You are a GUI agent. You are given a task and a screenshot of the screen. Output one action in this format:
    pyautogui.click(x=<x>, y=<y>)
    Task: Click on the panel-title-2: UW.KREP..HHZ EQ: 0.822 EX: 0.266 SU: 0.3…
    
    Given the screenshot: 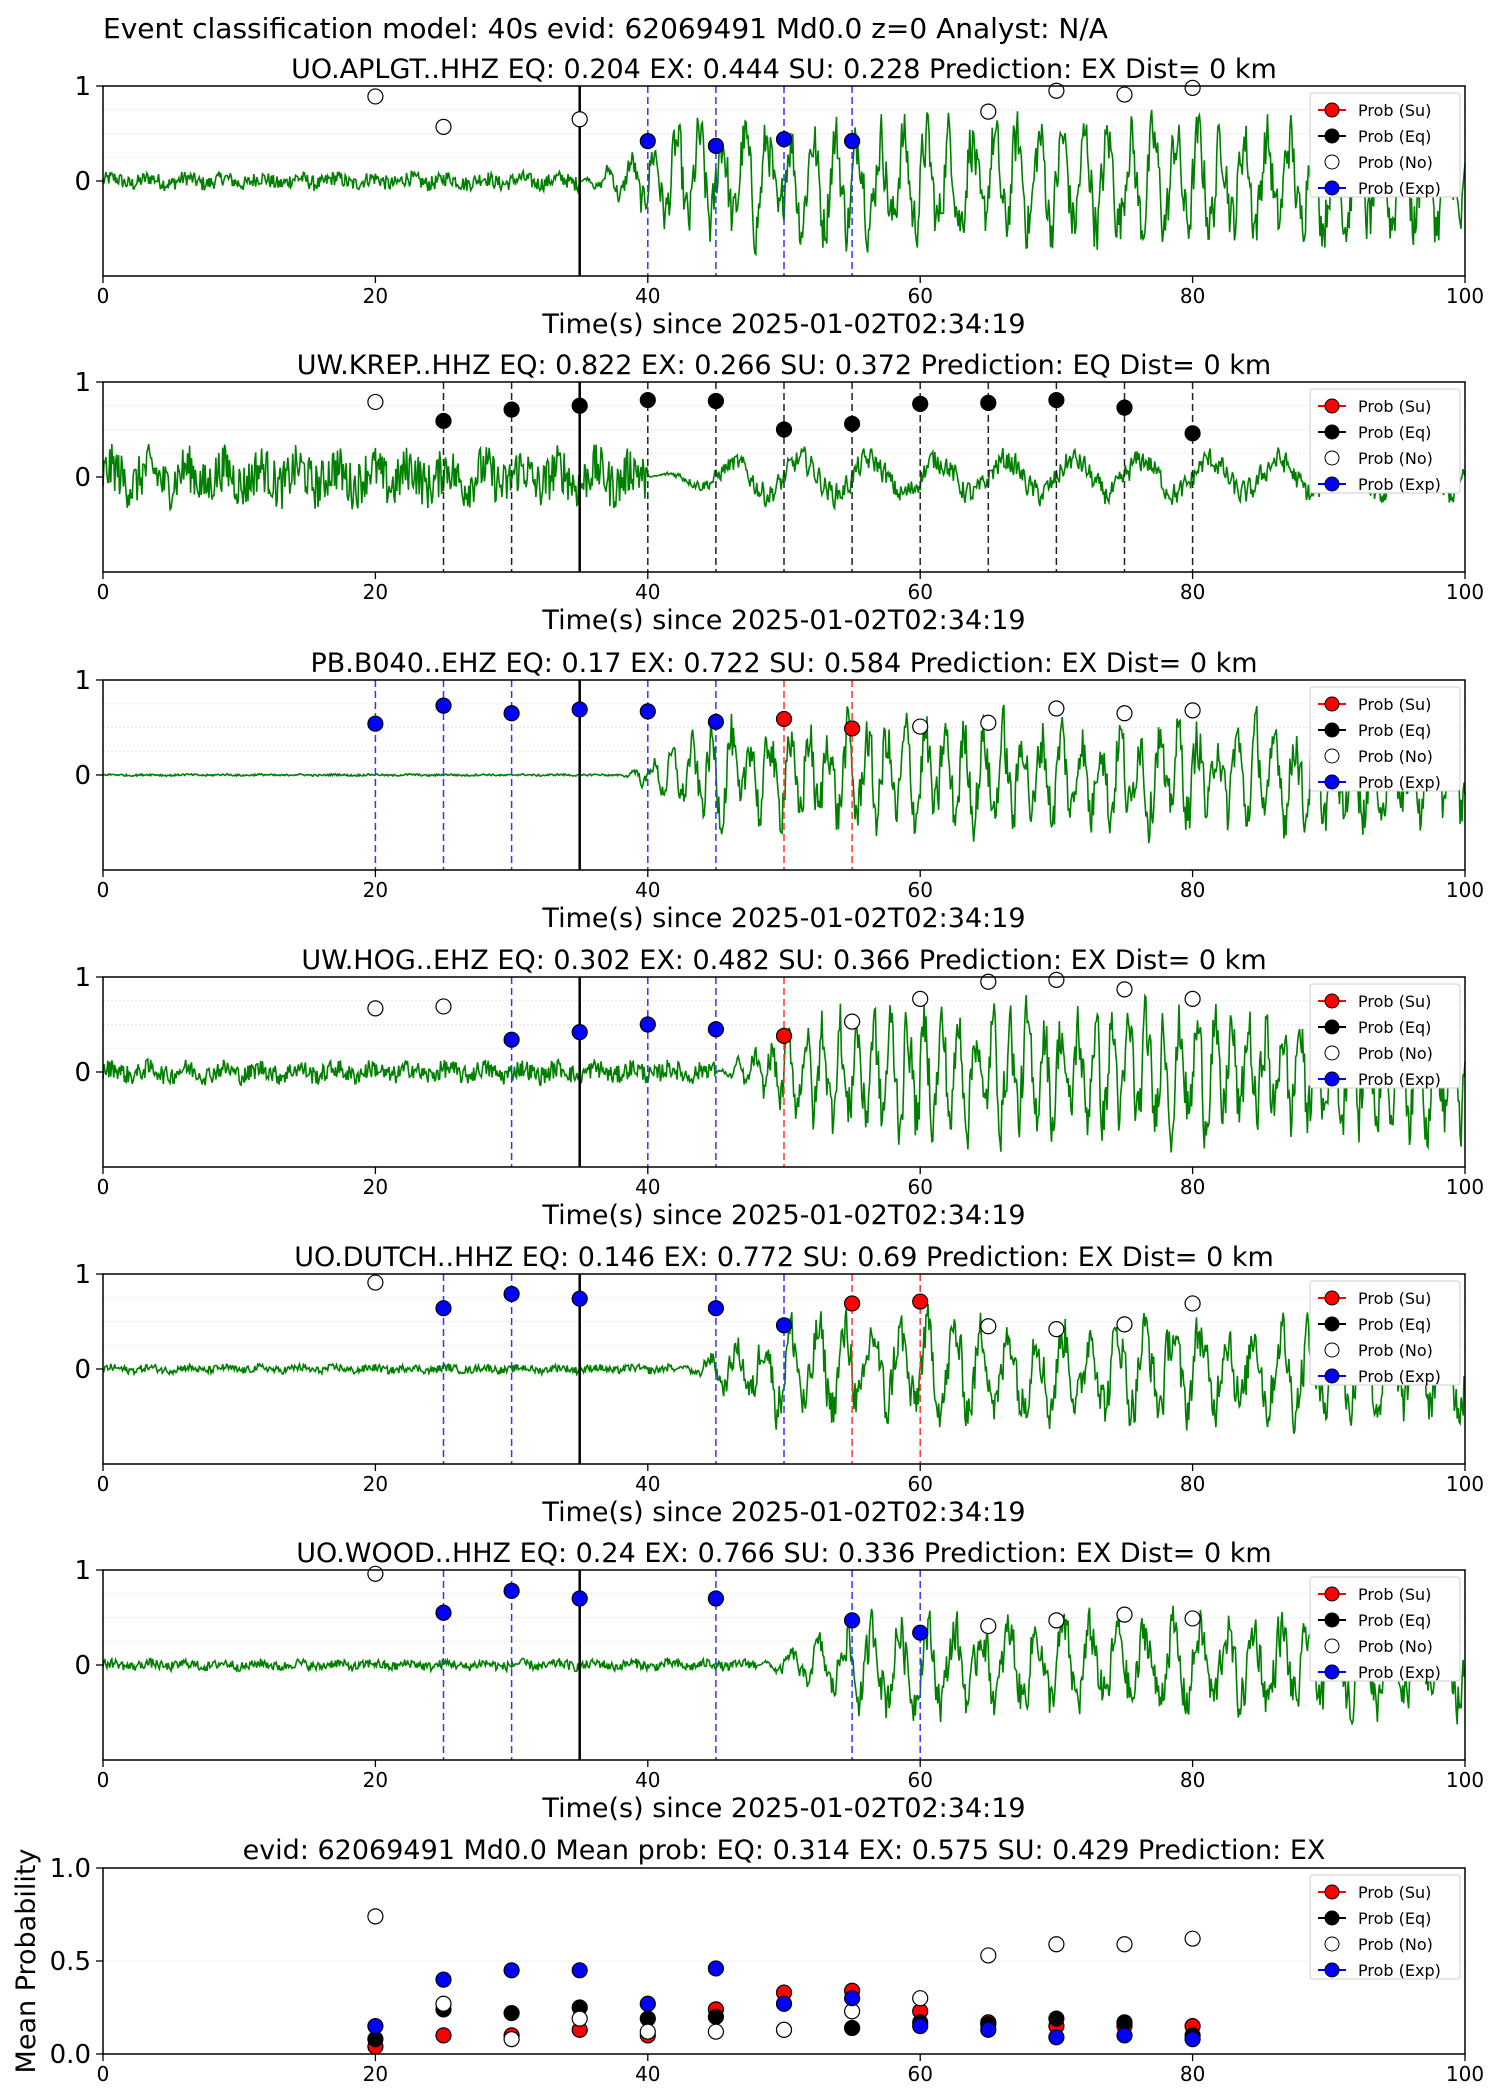 What is the action you would take?
    pyautogui.click(x=784, y=365)
    